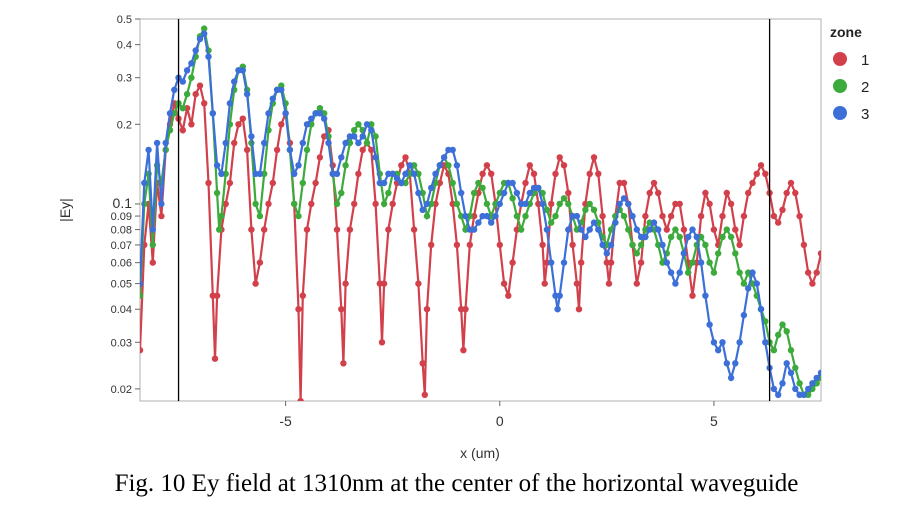  What do you see at coordinates (124, 79) in the screenshot?
I see `y-tick-label: 0.3` at bounding box center [124, 79].